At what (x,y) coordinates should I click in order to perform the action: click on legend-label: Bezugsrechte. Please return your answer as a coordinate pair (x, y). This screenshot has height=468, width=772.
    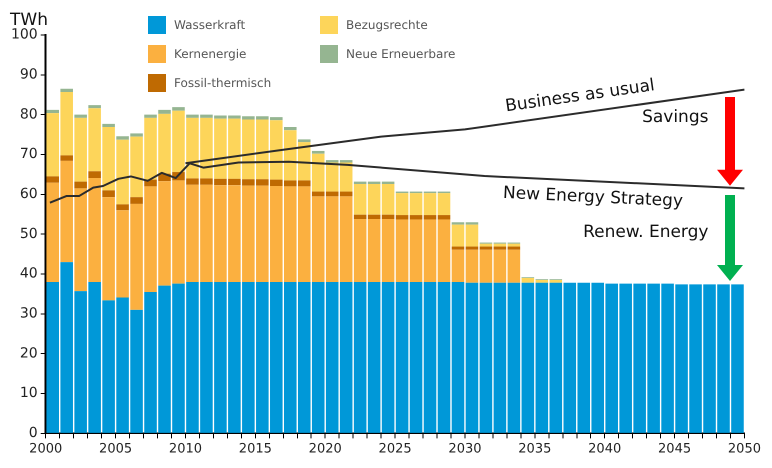
    Looking at the image, I should click on (387, 25).